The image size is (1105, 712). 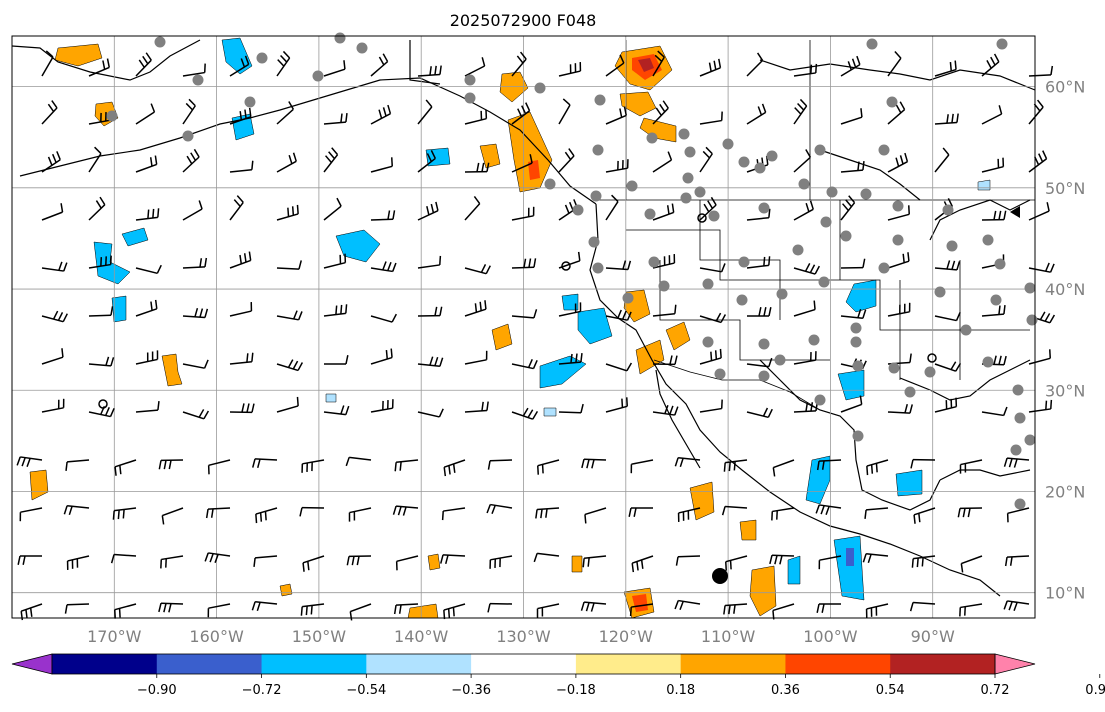 I want to click on colorbar-tick-label: −0.90, so click(x=157, y=690).